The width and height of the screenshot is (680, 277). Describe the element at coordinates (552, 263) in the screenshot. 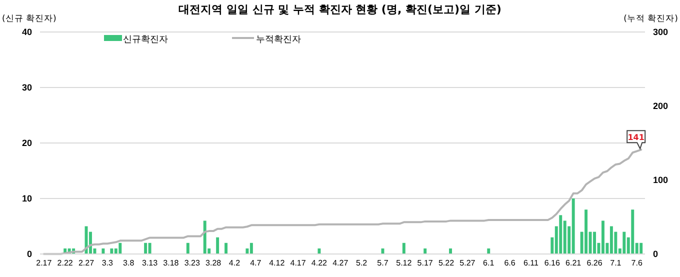

I see `x-tick-label: 6.16` at that location.